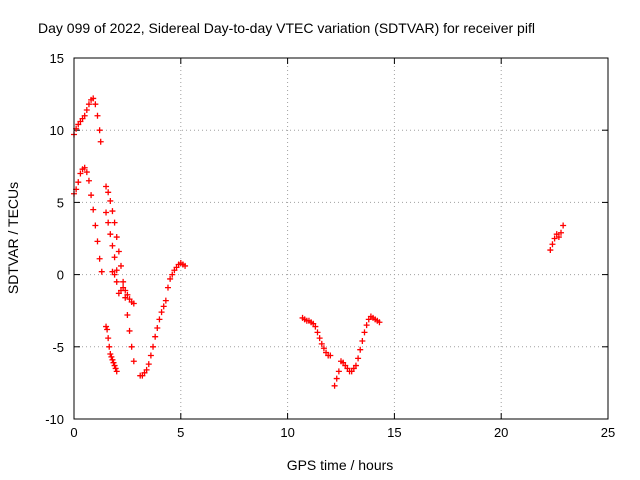  What do you see at coordinates (13, 238) in the screenshot?
I see `y-axis-label: SDTVAR / TECUs` at bounding box center [13, 238].